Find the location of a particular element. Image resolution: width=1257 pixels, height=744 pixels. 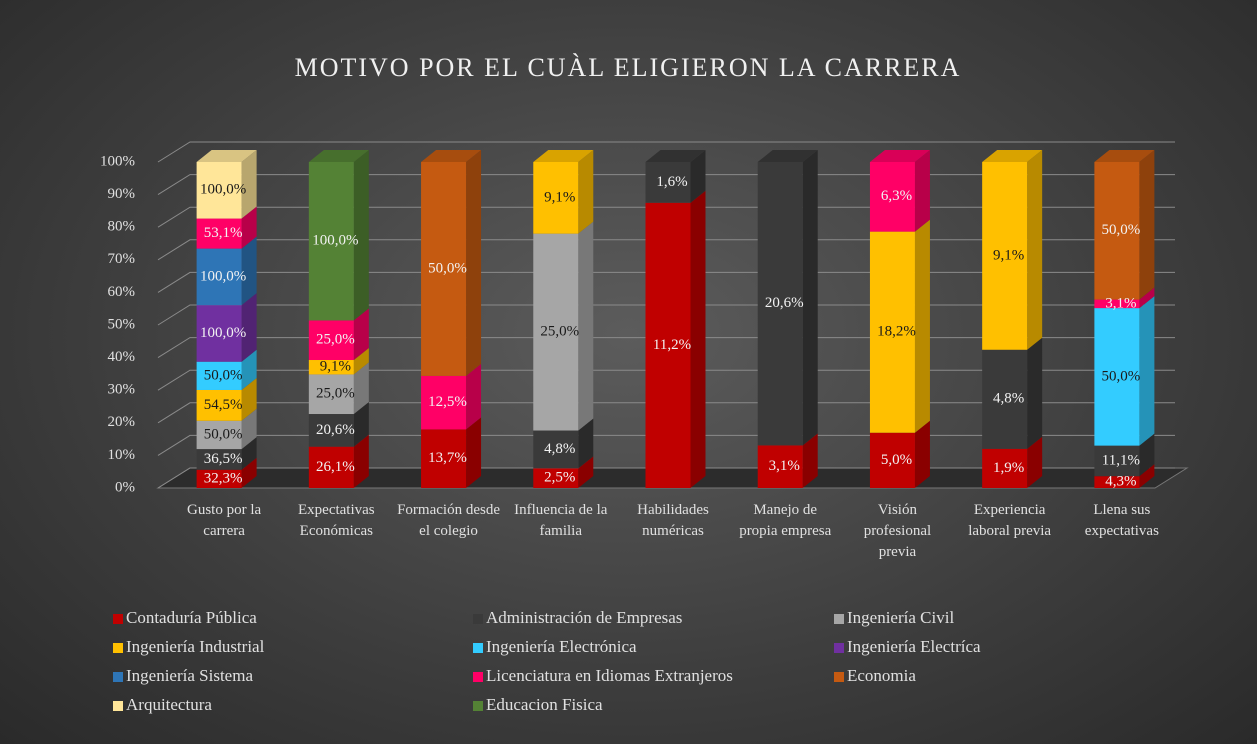

data-label: 3,1% is located at coordinates (1120, 303).